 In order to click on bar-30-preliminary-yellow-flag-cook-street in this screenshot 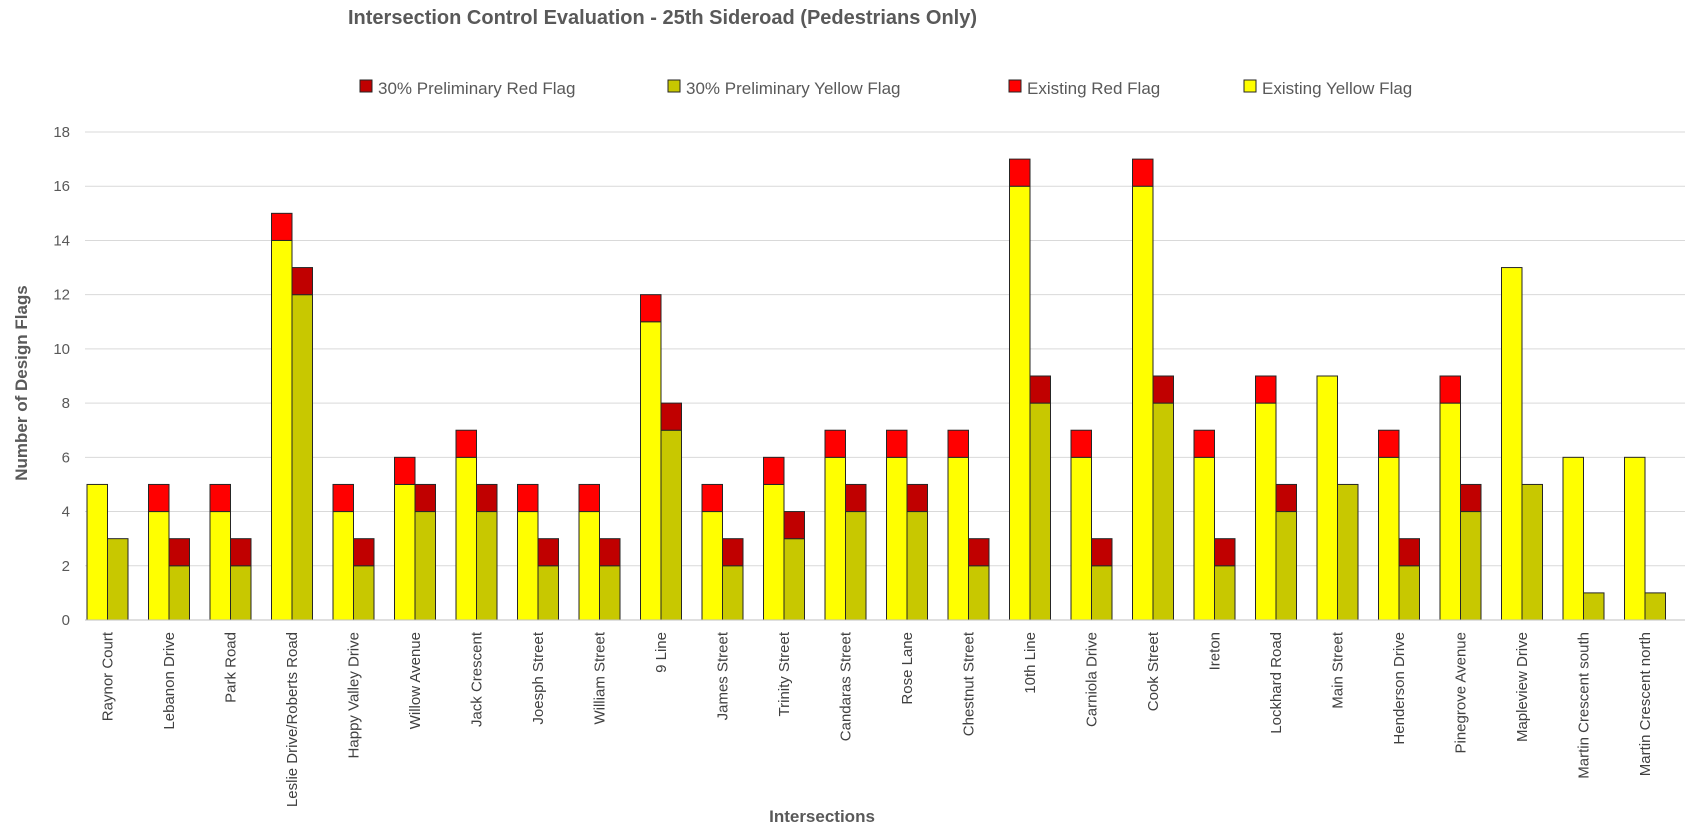, I will do `click(1163, 511)`.